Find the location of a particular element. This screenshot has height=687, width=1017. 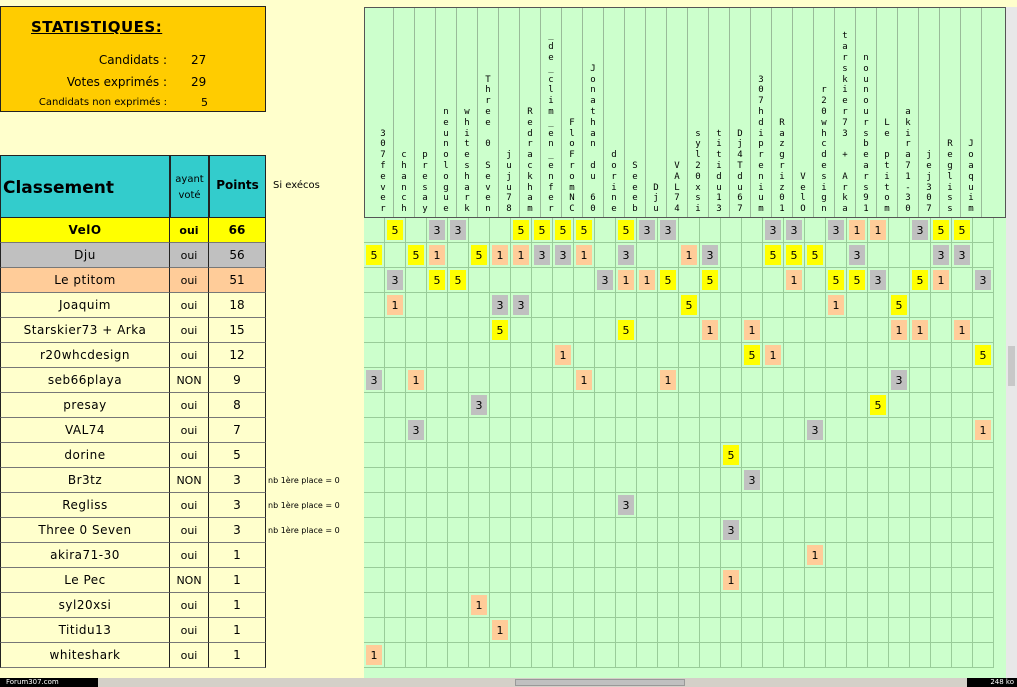

voter-column-header: 307hdiprenium307hdiprenium is located at coordinates (761, 112).